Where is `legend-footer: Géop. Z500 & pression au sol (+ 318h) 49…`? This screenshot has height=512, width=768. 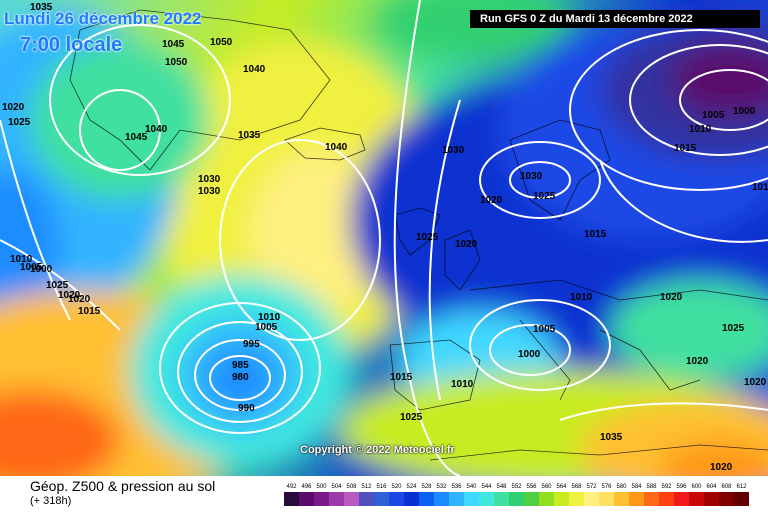
legend-footer: Géop. Z500 & pression au sol (+ 318h) 49… is located at coordinates (384, 494).